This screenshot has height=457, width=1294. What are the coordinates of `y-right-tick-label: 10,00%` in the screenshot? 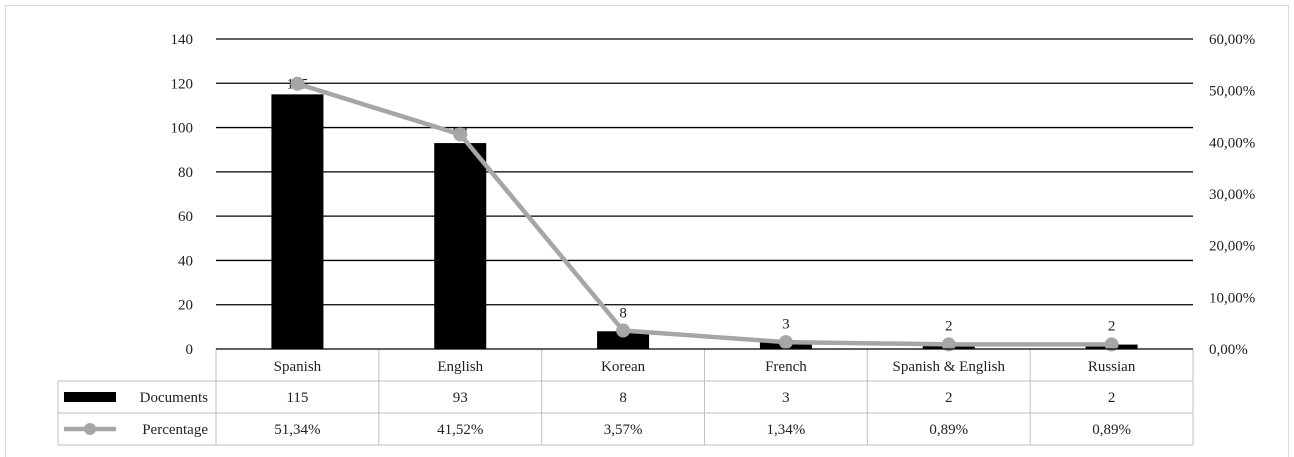 It's located at (1232, 298).